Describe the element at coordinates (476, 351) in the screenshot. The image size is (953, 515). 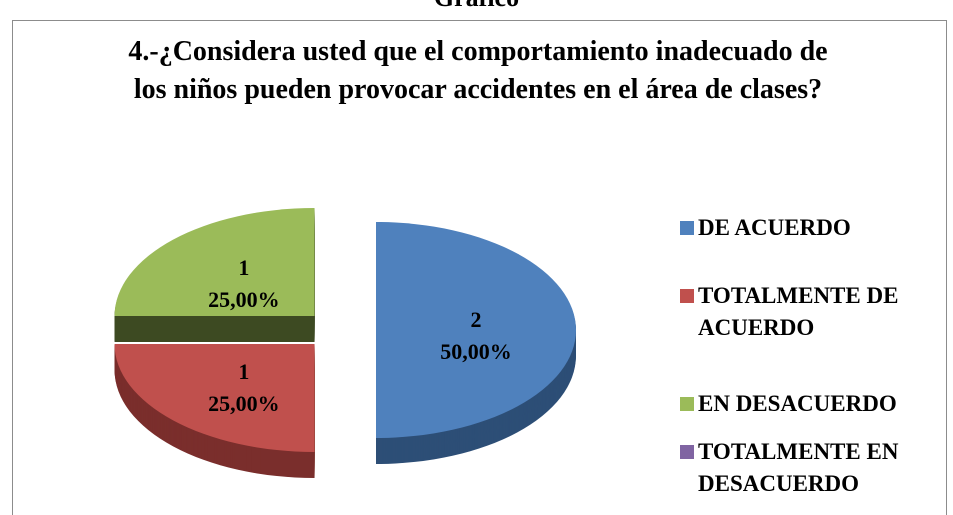
I see `data-label-percent: 50,00%` at that location.